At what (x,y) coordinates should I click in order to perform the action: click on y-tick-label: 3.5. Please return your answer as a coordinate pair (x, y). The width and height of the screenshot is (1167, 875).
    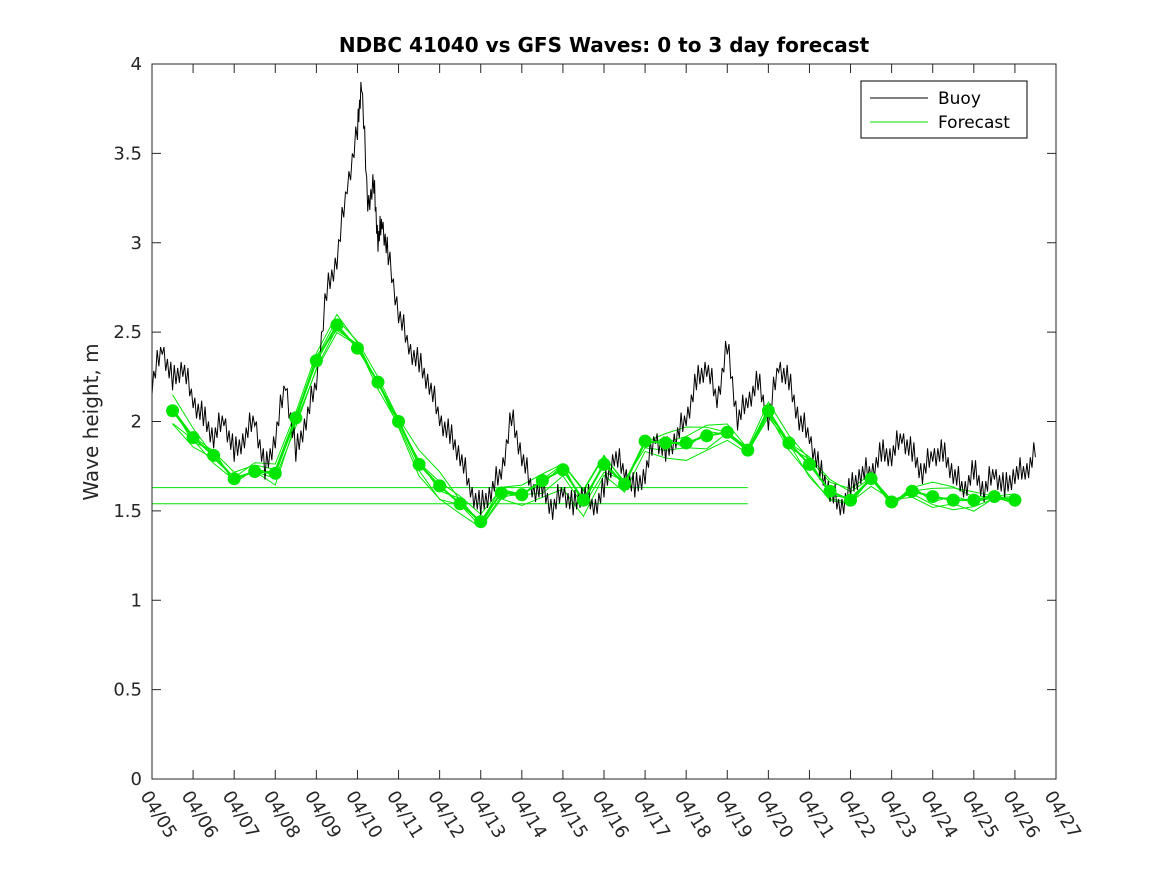
    Looking at the image, I should click on (127, 153).